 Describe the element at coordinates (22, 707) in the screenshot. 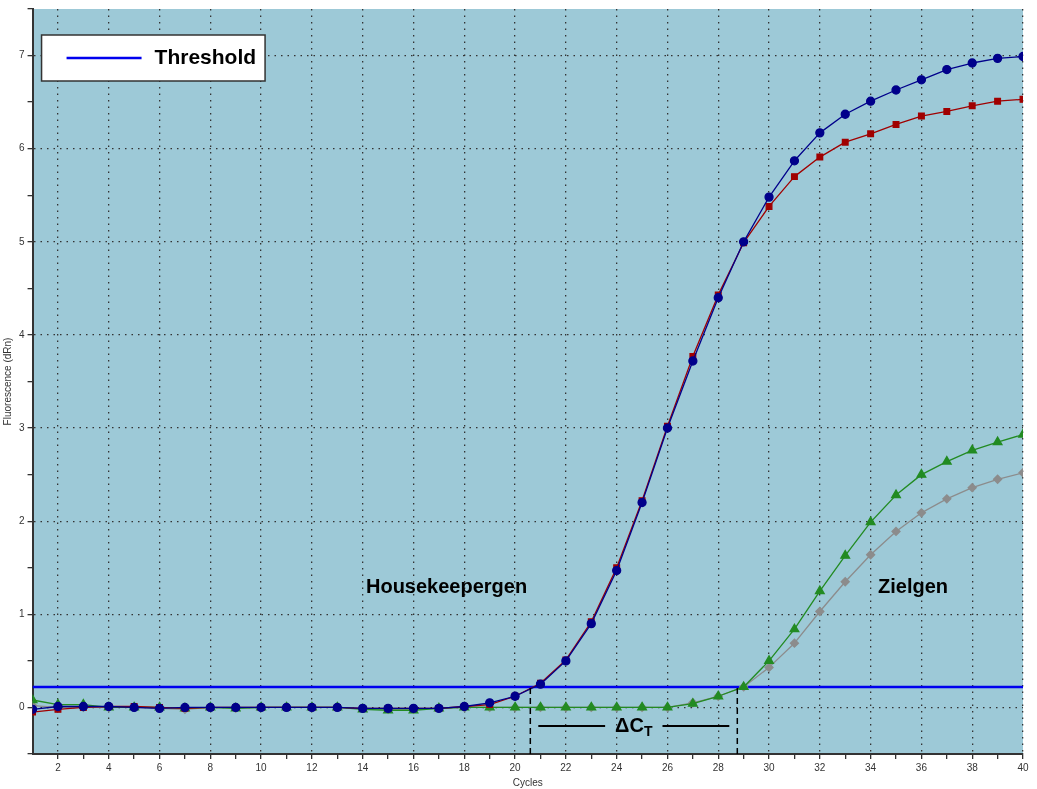

I see `y-tick-label: 0` at that location.